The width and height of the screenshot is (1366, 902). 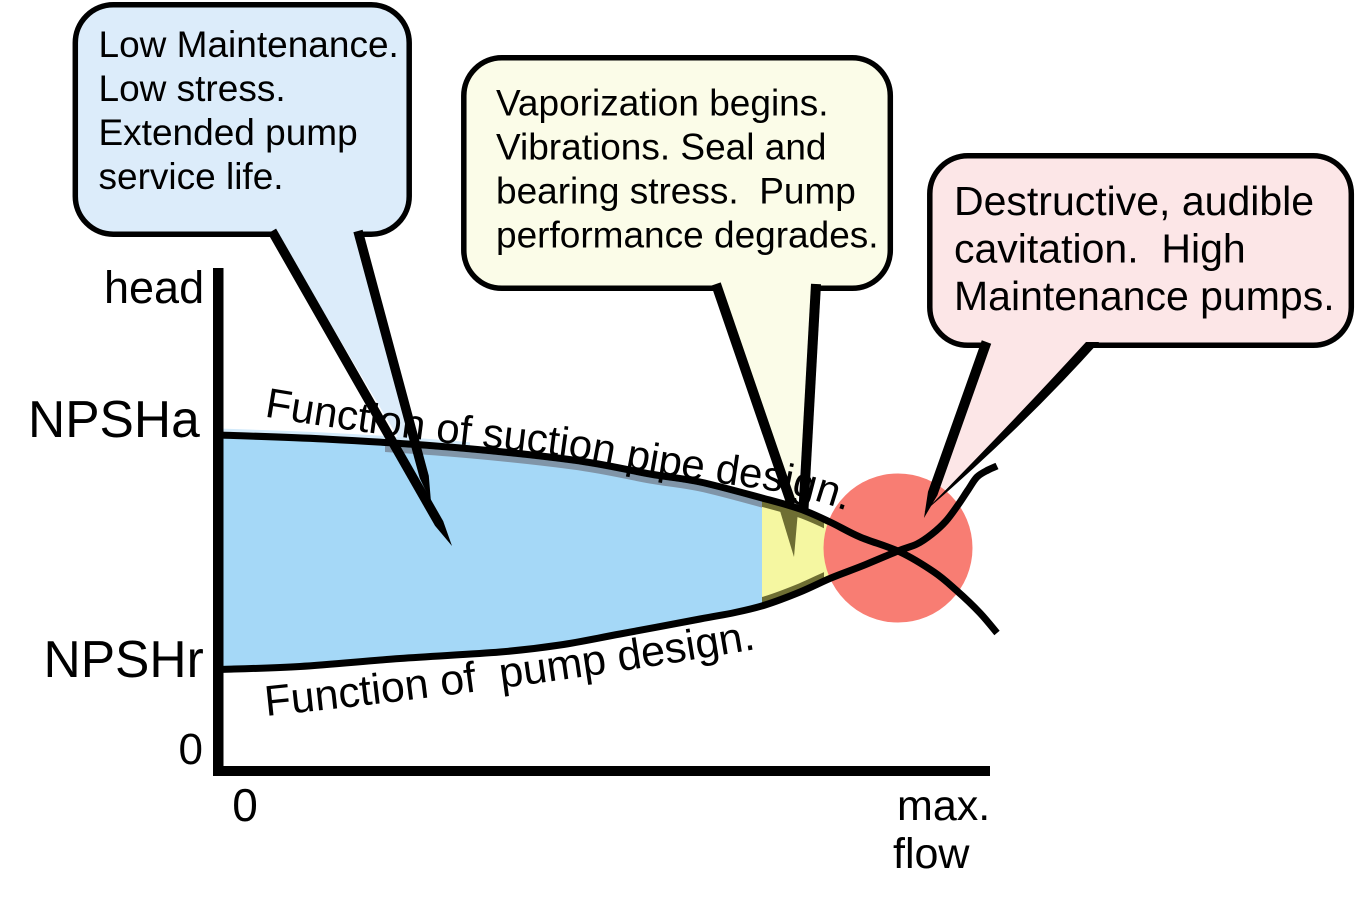 What do you see at coordinates (249, 44) in the screenshot?
I see `svg-text: Low Maintenance.` at bounding box center [249, 44].